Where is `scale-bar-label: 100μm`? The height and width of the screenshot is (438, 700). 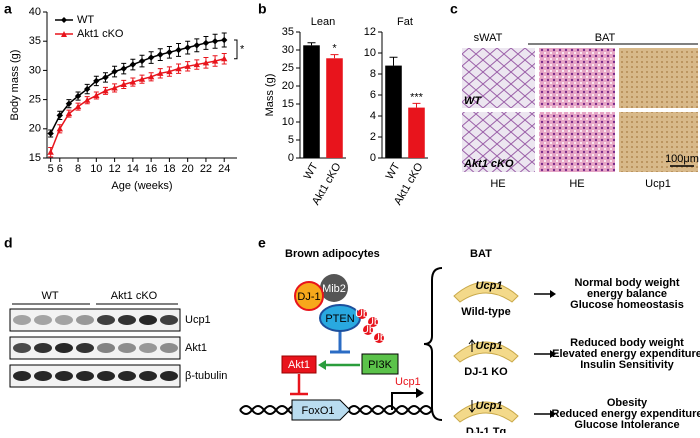
scale-bar-label: 100μm is located at coordinates (682, 159).